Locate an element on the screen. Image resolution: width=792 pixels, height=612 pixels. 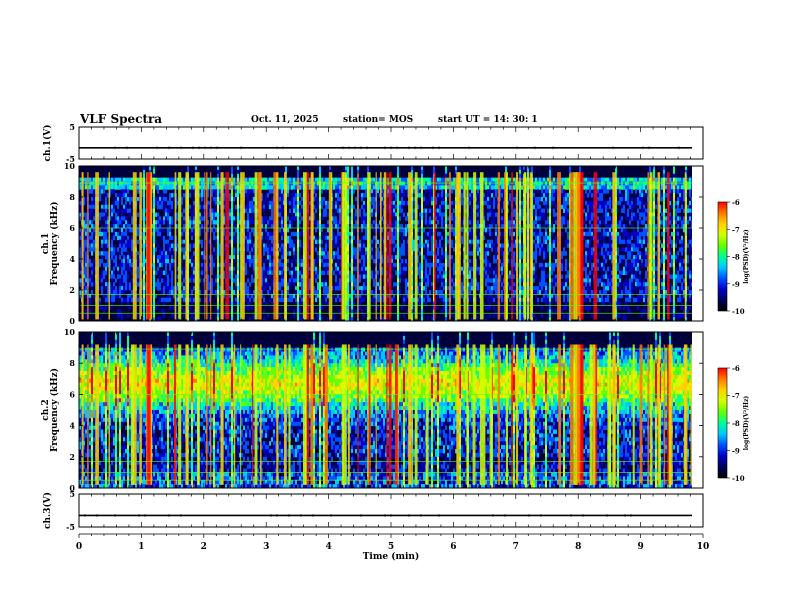
panel-ylabel: ch.2 is located at coordinates (46, 409).